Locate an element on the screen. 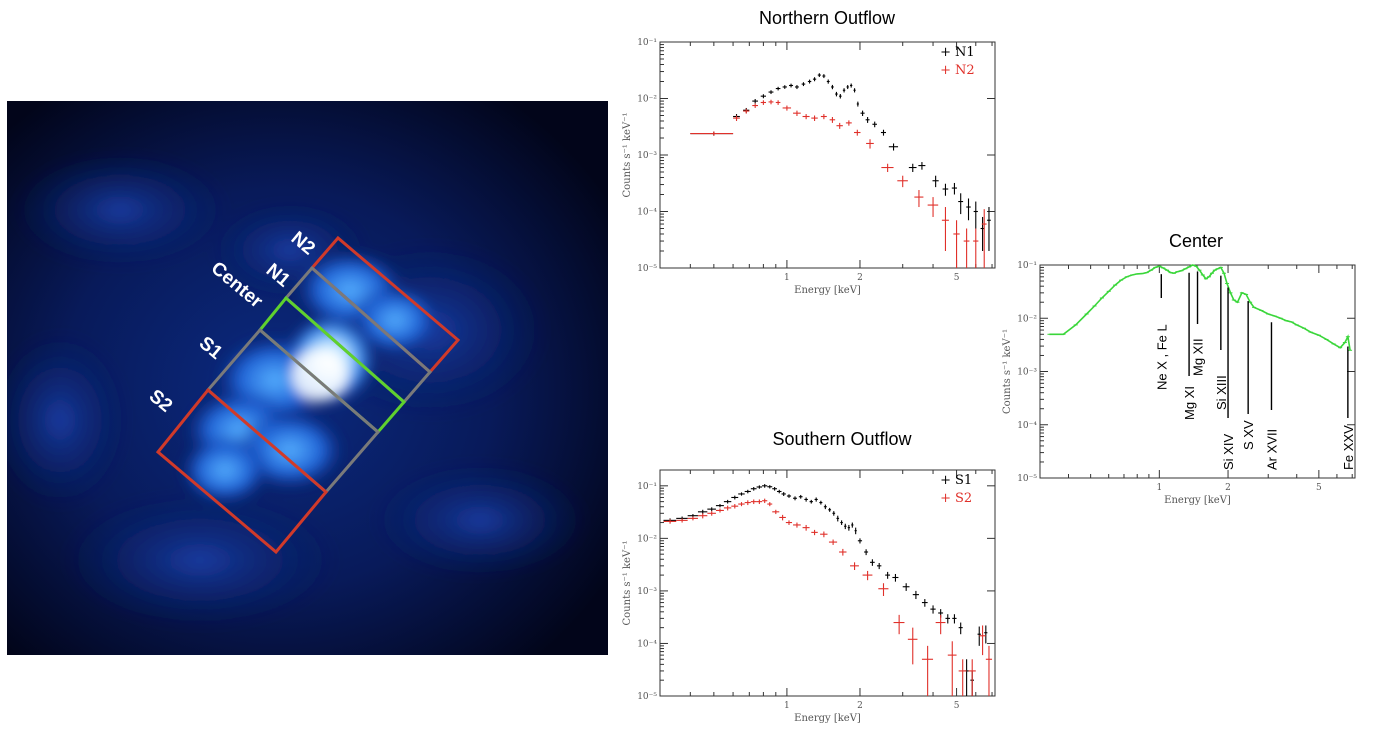 The width and height of the screenshot is (1376, 730). chart-title: Northern Outflow is located at coordinates (827, 18).